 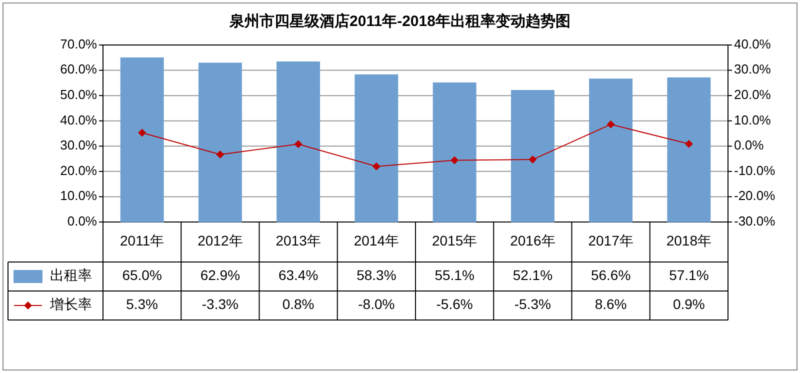 What do you see at coordinates (755, 220) in the screenshot?
I see `y2-tick-label: -30.0%` at bounding box center [755, 220].